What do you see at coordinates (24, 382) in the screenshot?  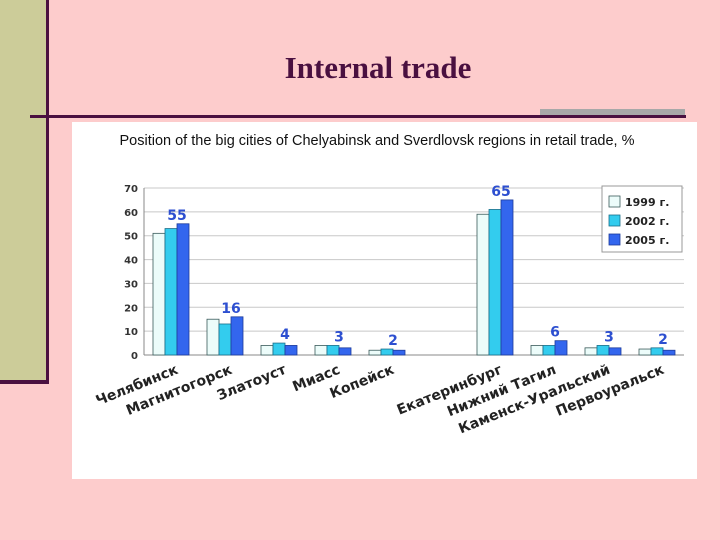 I see `left-decor-bottom` at bounding box center [24, 382].